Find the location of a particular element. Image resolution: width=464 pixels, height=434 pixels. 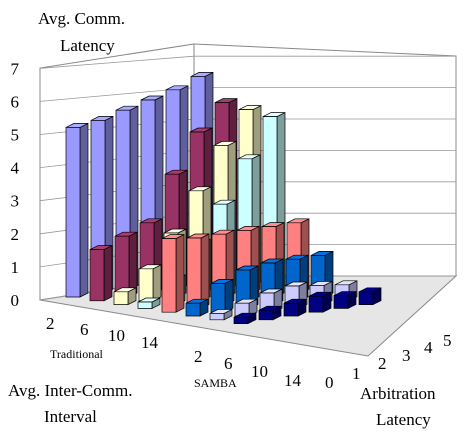

z-tick-label: 6 is located at coordinates (15, 101).